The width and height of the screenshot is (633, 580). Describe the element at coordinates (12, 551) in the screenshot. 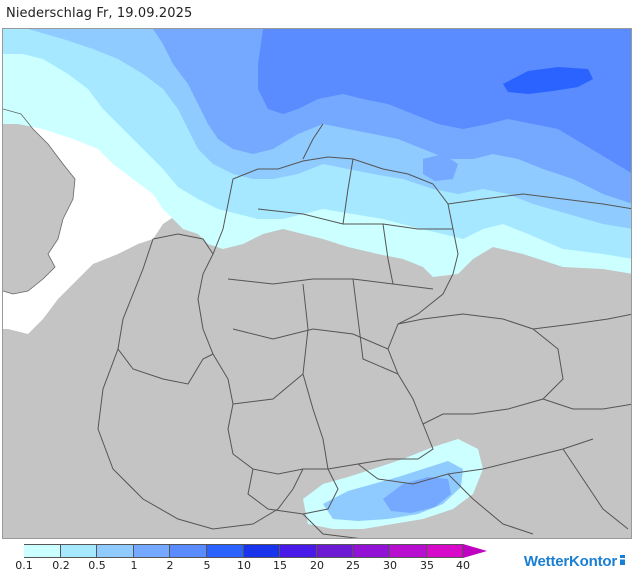

I see `legend-arrow-below` at that location.